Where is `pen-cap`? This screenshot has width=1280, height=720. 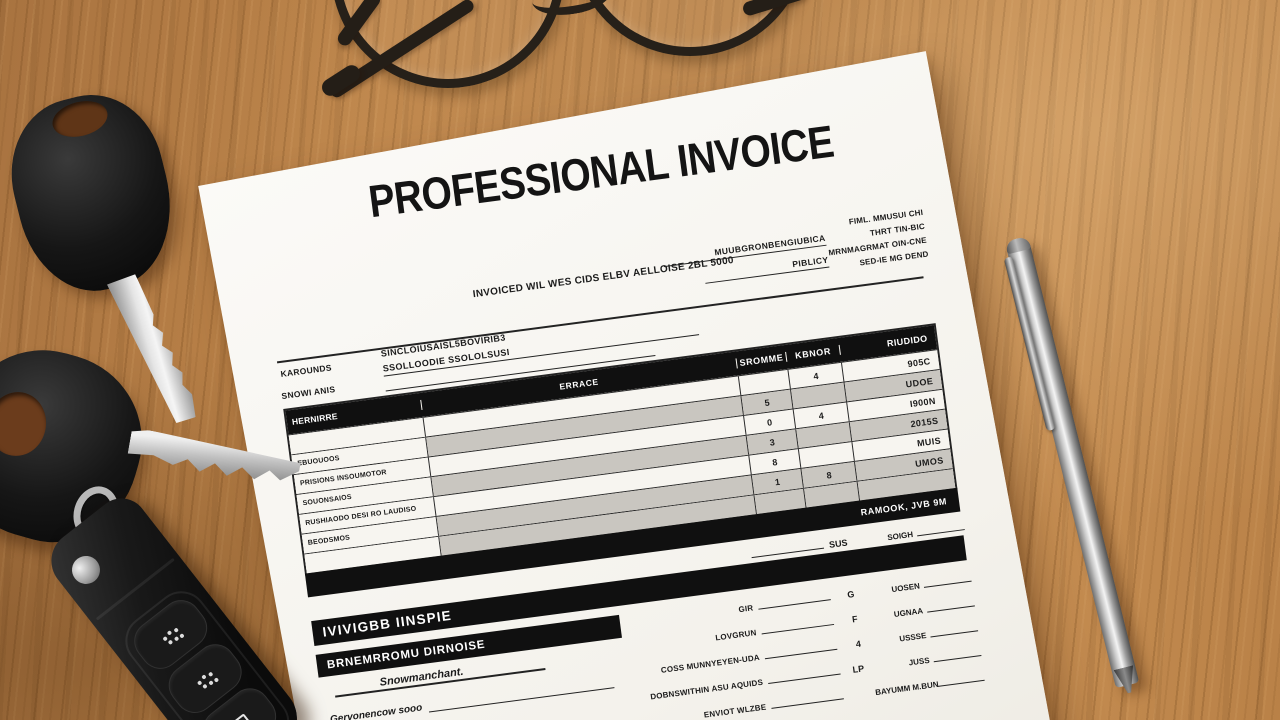
pen-cap is located at coordinates (1018, 245).